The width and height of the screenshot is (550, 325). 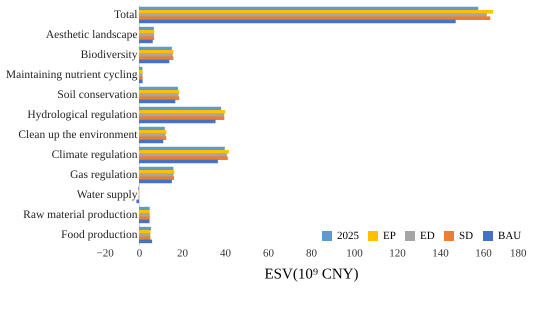 What do you see at coordinates (311, 274) in the screenshot?
I see `x-axis-title: ESV(10⁹ CNY)` at bounding box center [311, 274].